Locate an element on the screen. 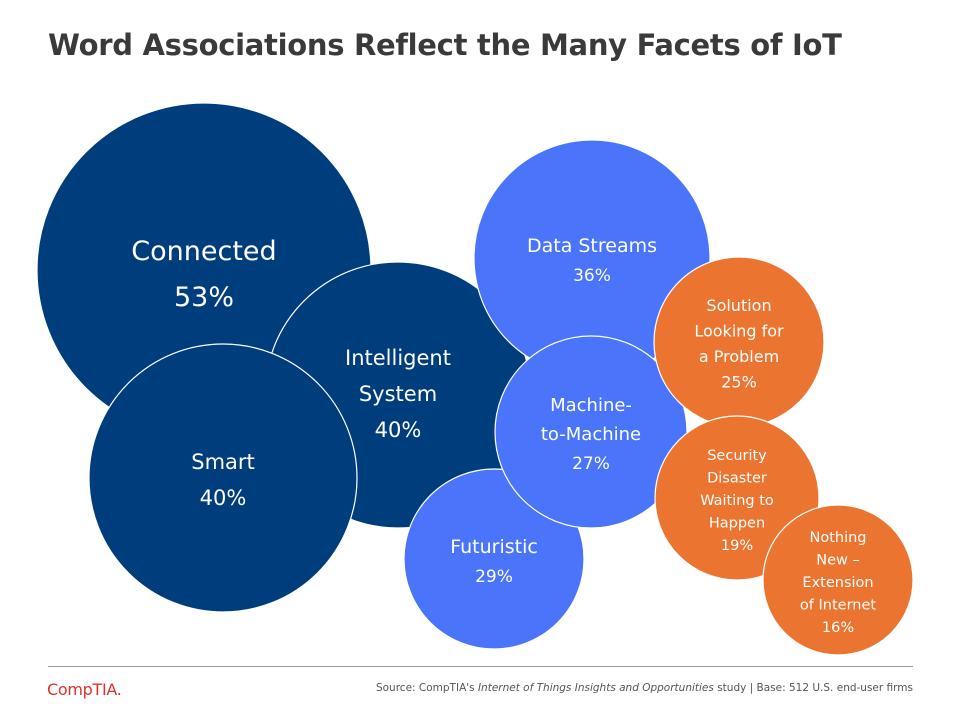  source-suffix: study | Base: 512 U.S. end-user firms is located at coordinates (813, 688).